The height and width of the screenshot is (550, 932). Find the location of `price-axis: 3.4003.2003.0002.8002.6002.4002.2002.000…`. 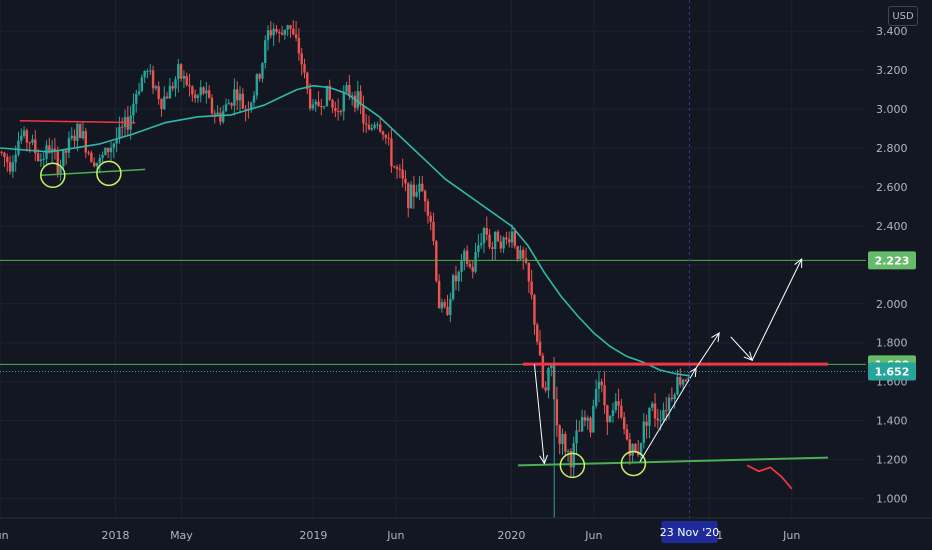

price-axis: 3.4003.2003.0002.8002.6002.4002.2002.000… is located at coordinates (899, 275).